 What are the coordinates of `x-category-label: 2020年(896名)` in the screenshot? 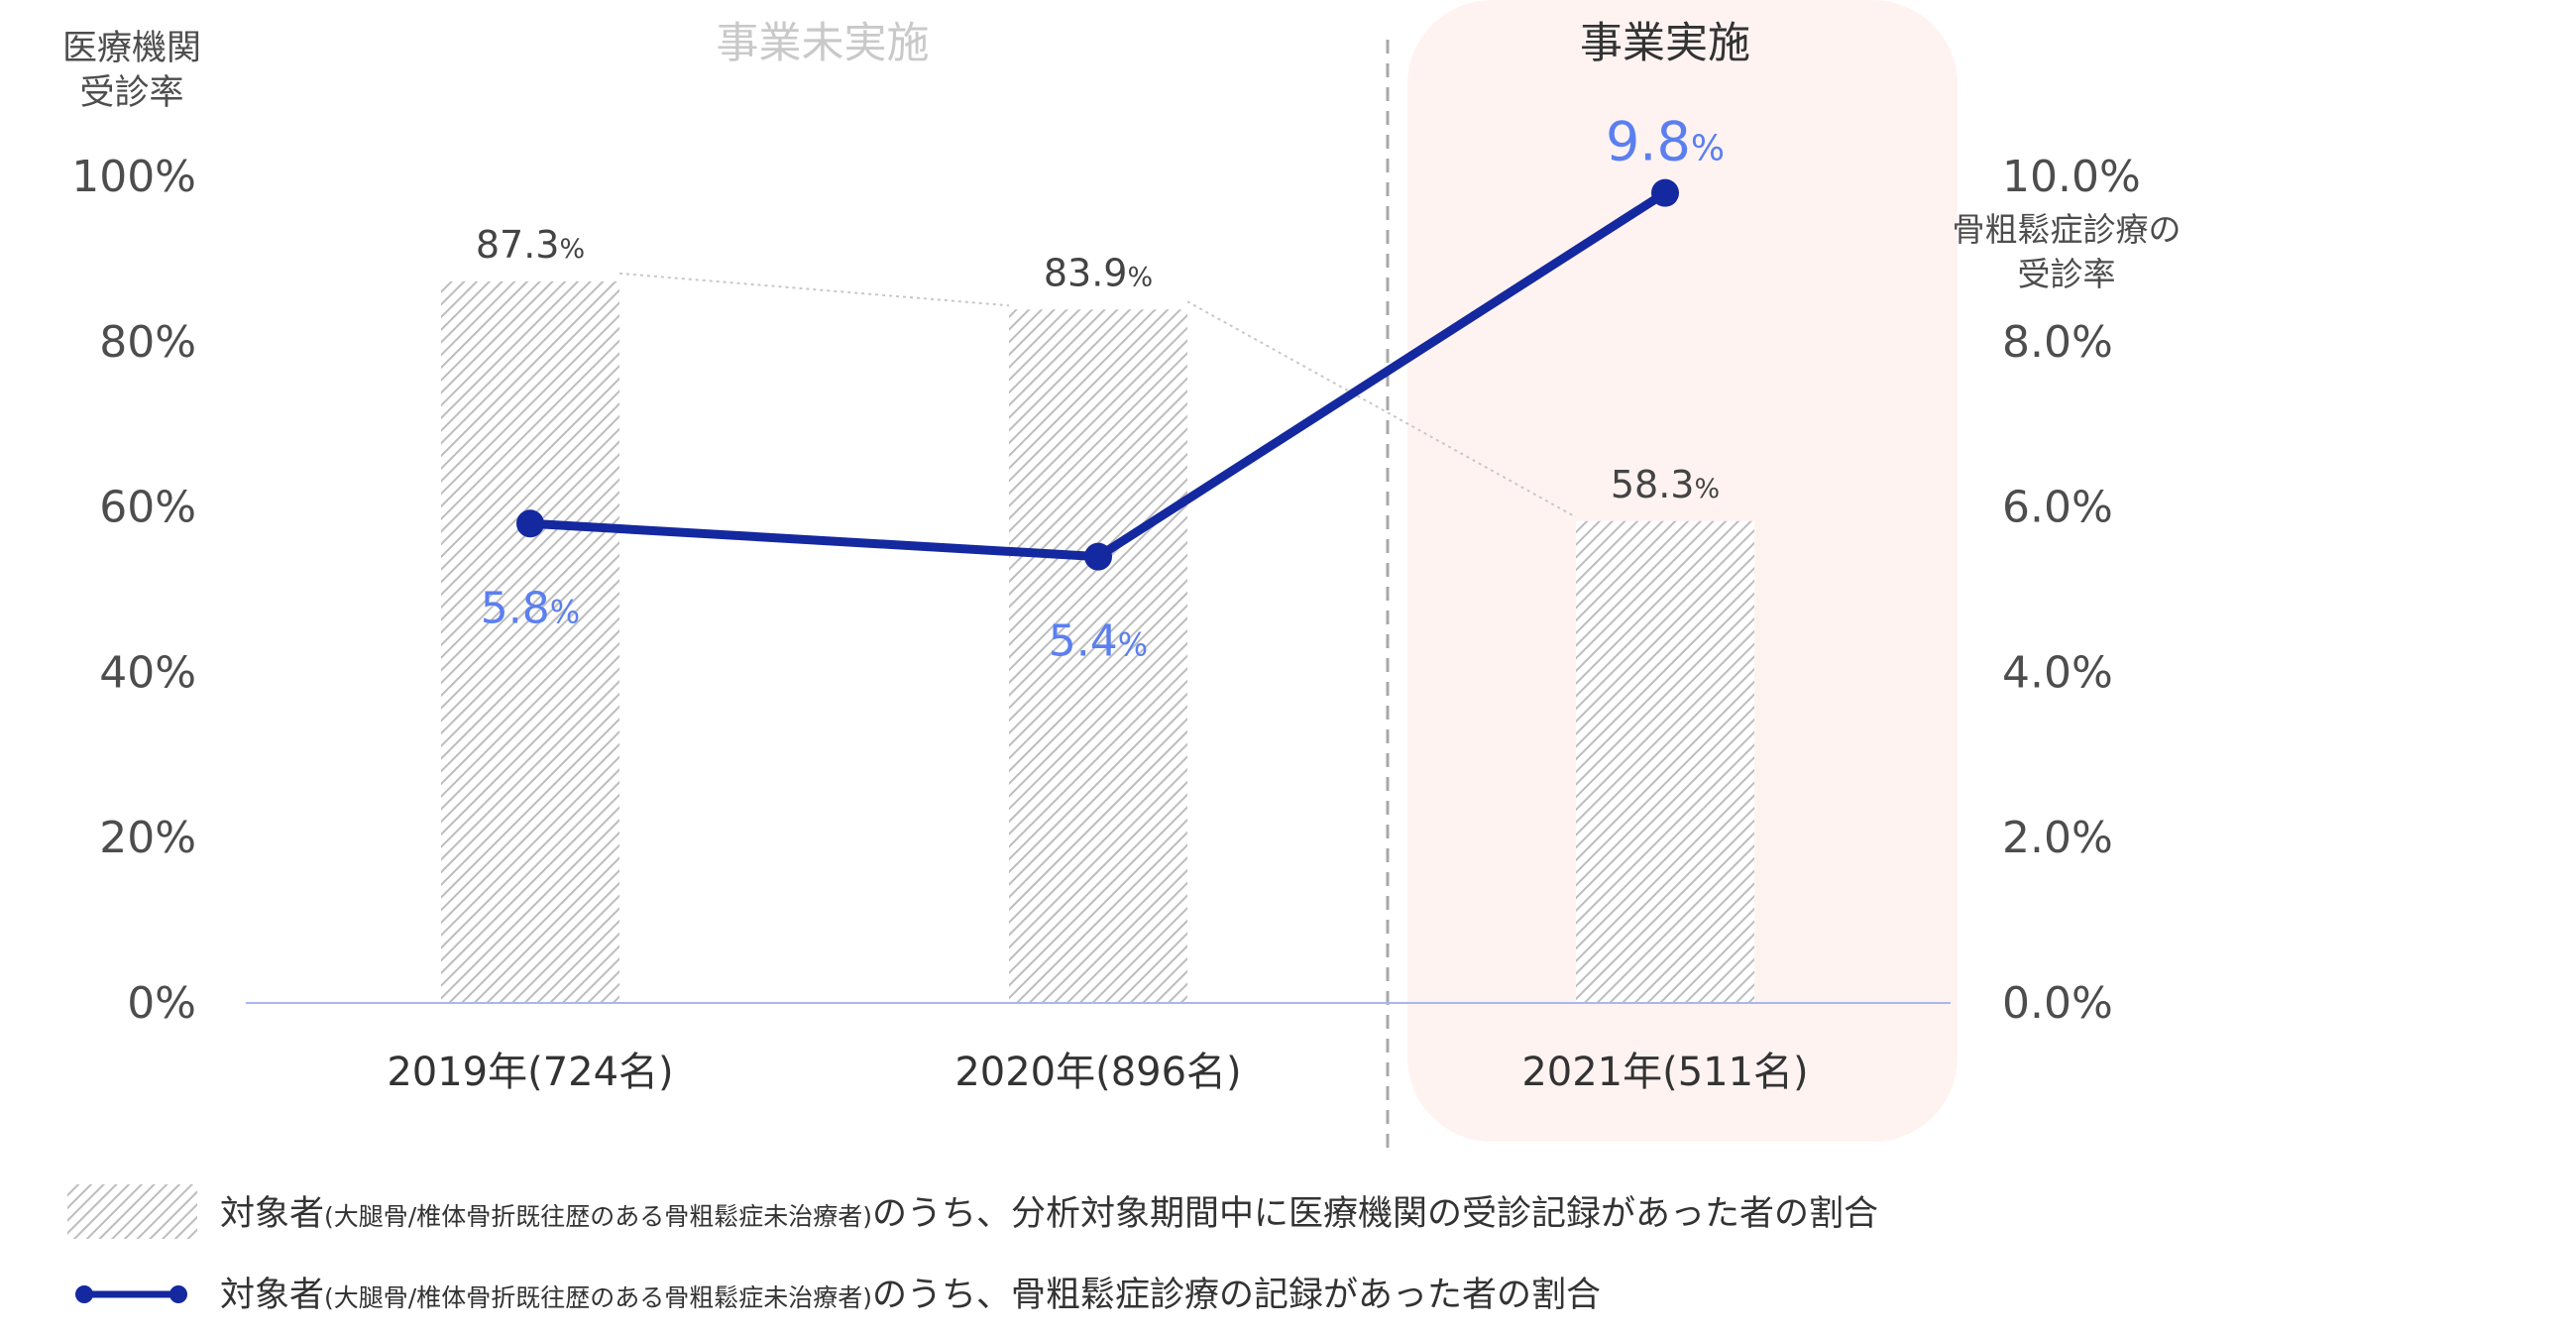 It's located at (1097, 1072).